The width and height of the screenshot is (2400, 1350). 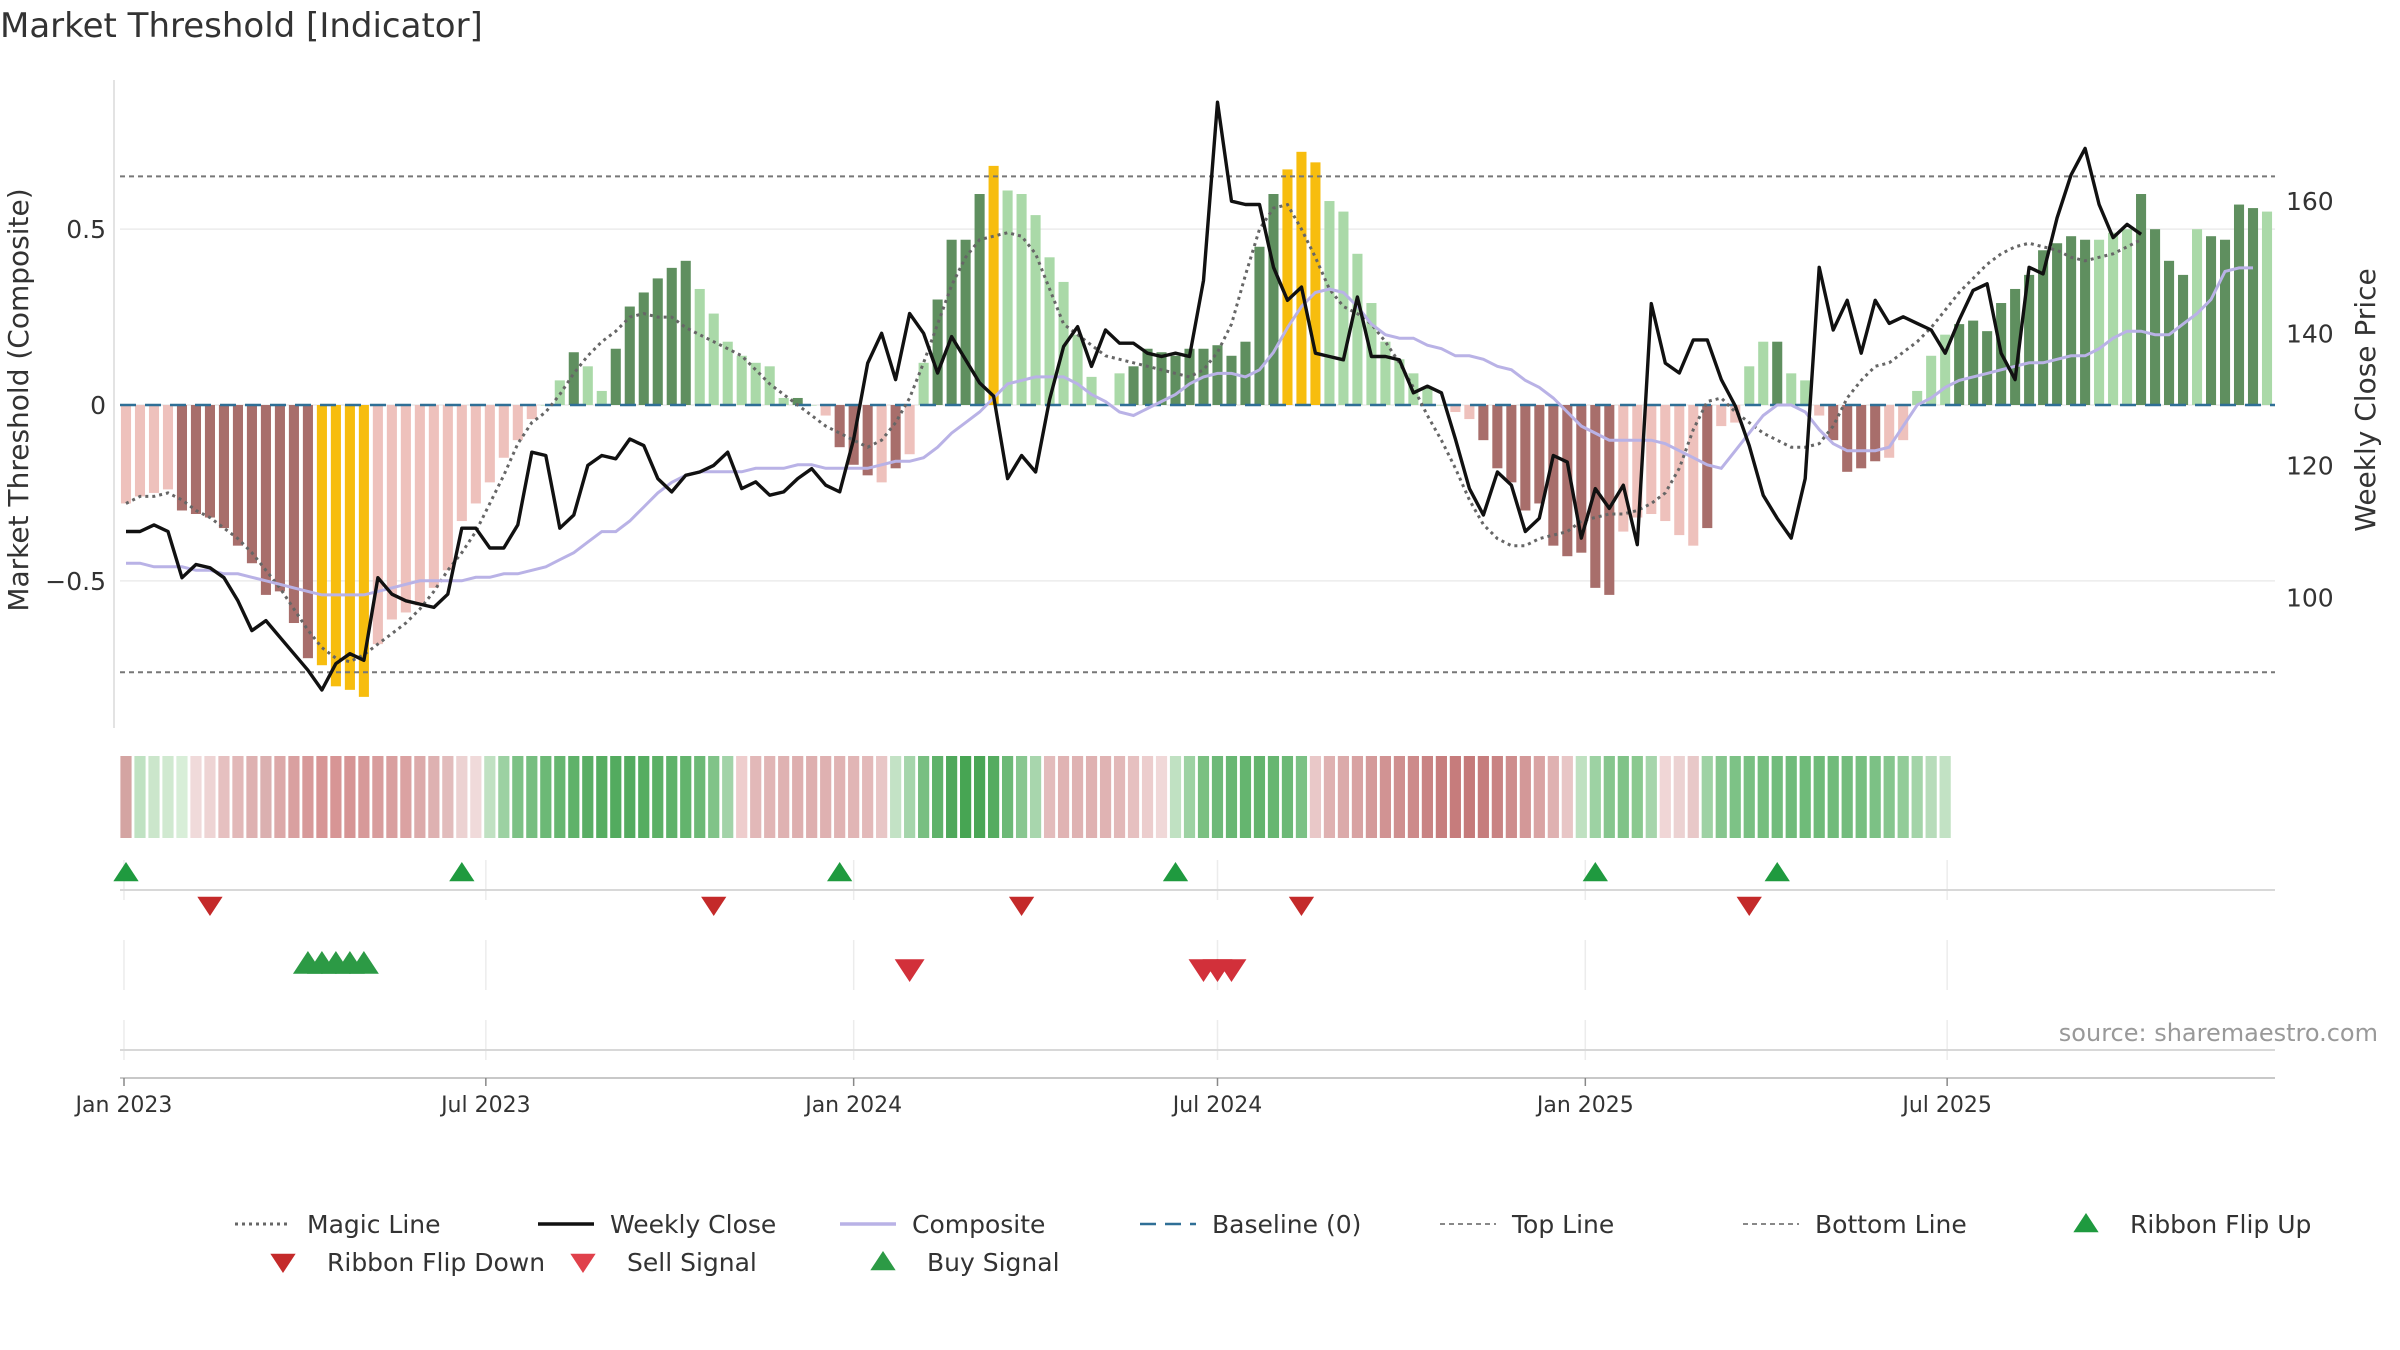 What do you see at coordinates (1855, 1224) in the screenshot?
I see `legend-item: Bottom Line` at bounding box center [1855, 1224].